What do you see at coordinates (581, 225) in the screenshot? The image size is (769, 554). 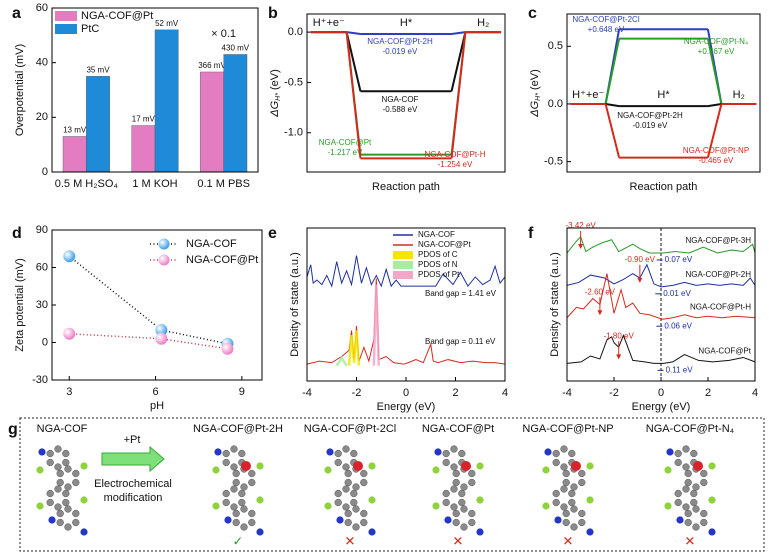 I see `annotation-label: -3.42 eV` at bounding box center [581, 225].